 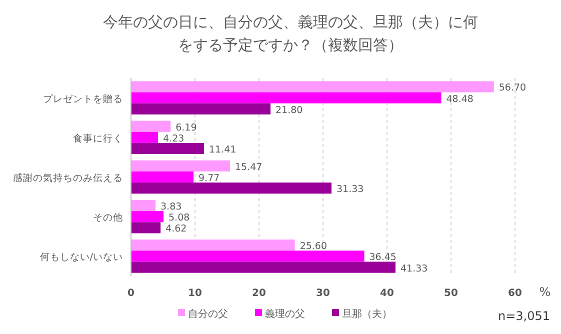 What do you see at coordinates (131, 293) in the screenshot?
I see `x-tick-label: 0` at bounding box center [131, 293].